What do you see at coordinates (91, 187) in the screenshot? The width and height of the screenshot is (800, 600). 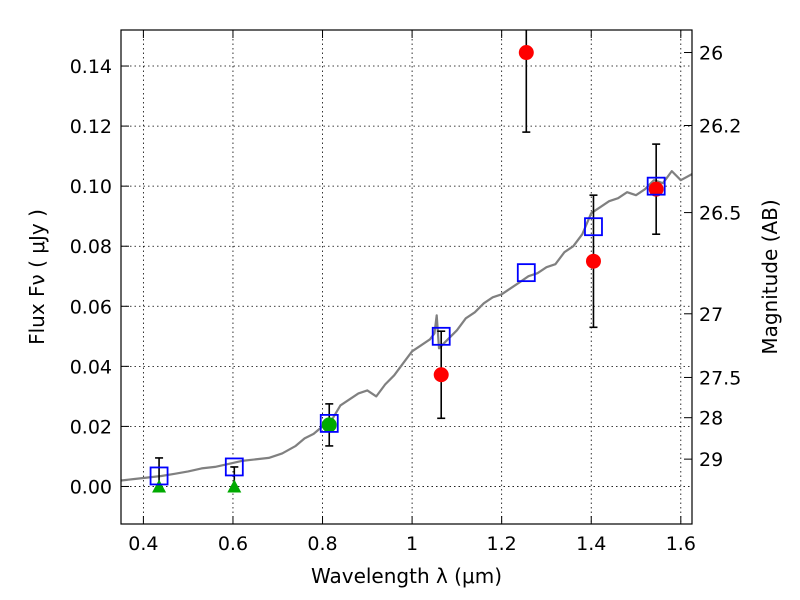 I see `y-tick-label-5: 0.10` at bounding box center [91, 187].